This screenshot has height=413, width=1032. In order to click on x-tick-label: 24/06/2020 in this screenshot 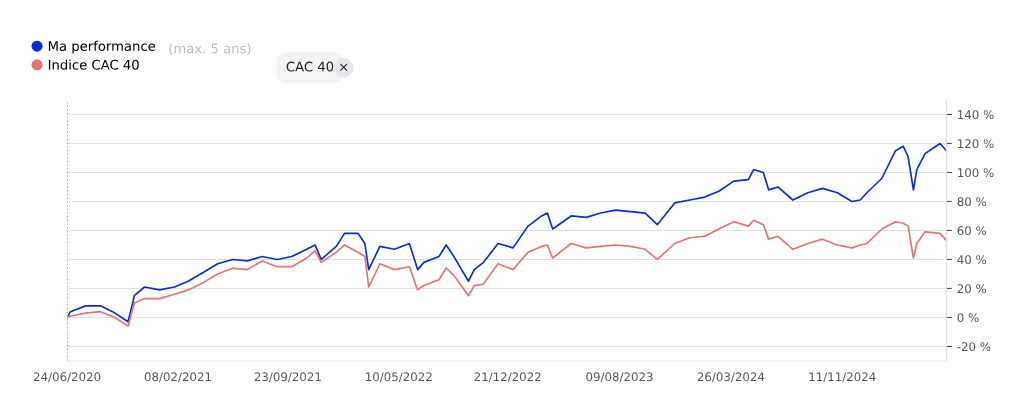, I will do `click(67, 377)`.